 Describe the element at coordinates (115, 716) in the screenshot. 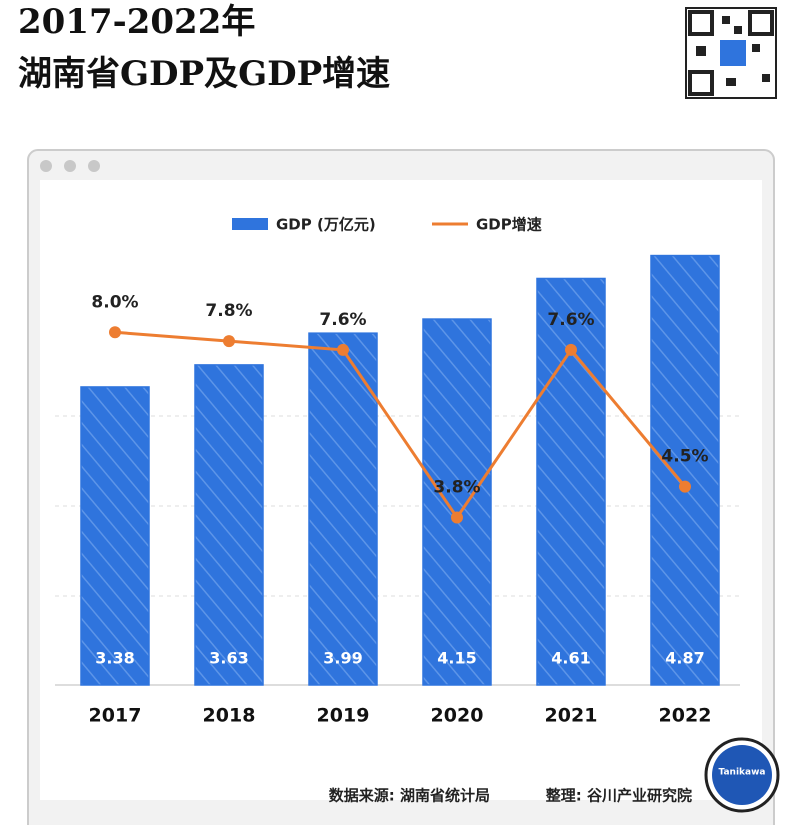

I see `x-tick-label: 2017` at that location.